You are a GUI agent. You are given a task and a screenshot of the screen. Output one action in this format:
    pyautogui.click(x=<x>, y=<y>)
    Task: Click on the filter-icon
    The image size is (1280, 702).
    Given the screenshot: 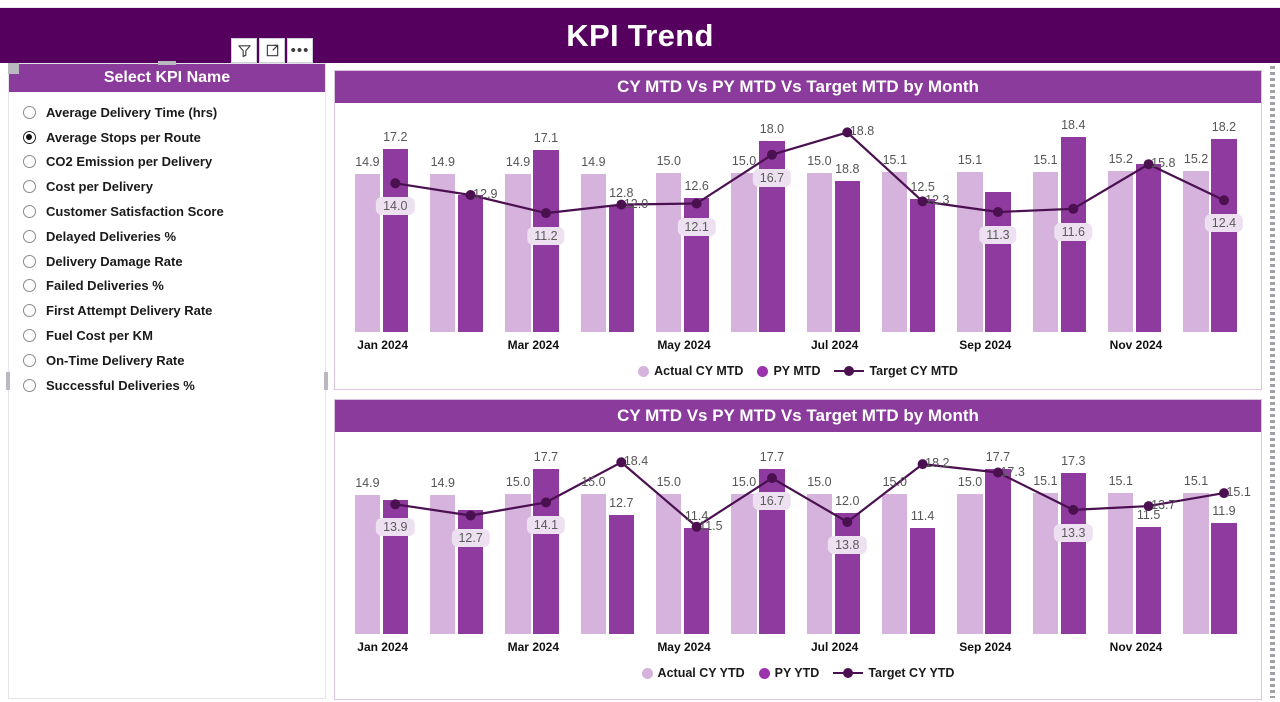 What is the action you would take?
    pyautogui.click(x=244, y=50)
    